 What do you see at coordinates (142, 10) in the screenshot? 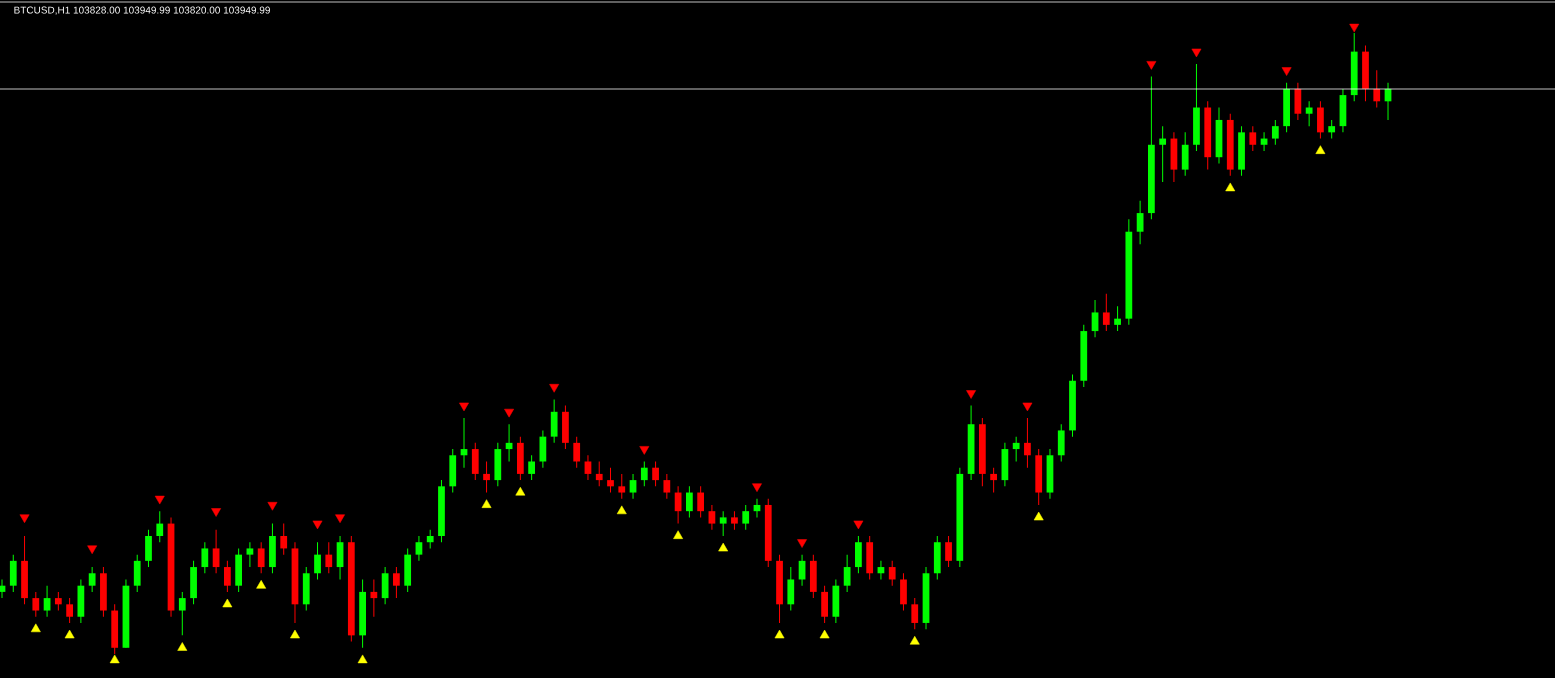
I see `chart-title: BTCUSD,H1 103828.00 103949.99 103820.00 103949.99` at bounding box center [142, 10].